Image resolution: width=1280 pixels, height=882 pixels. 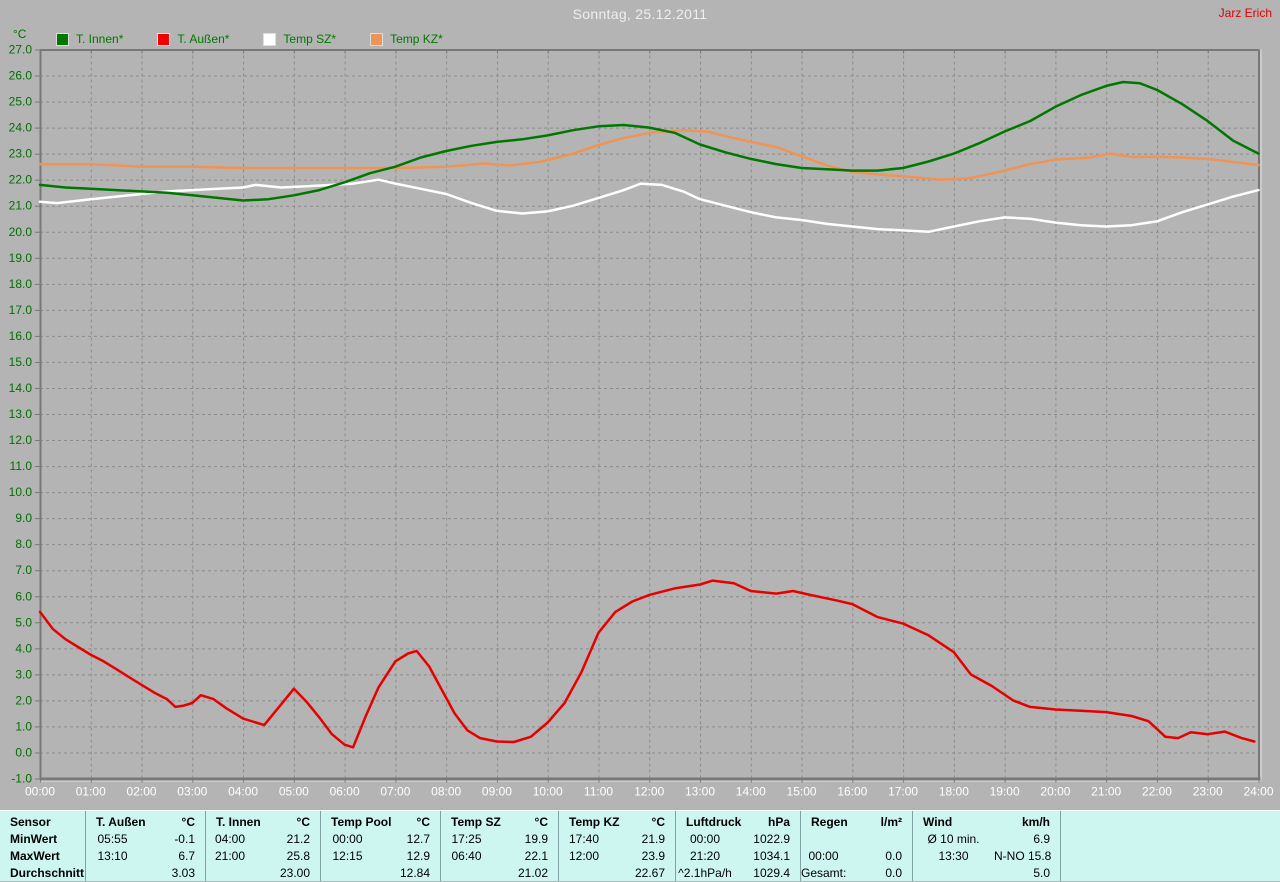 What do you see at coordinates (738, 856) in the screenshot?
I see `stats-max-row: 21:20 1034.1` at bounding box center [738, 856].